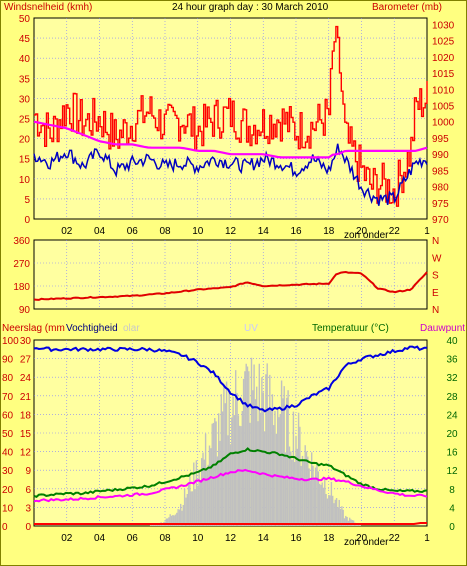 The width and height of the screenshot is (467, 566). Describe the element at coordinates (452, 397) in the screenshot. I see `temp-tick-label: 28` at that location.